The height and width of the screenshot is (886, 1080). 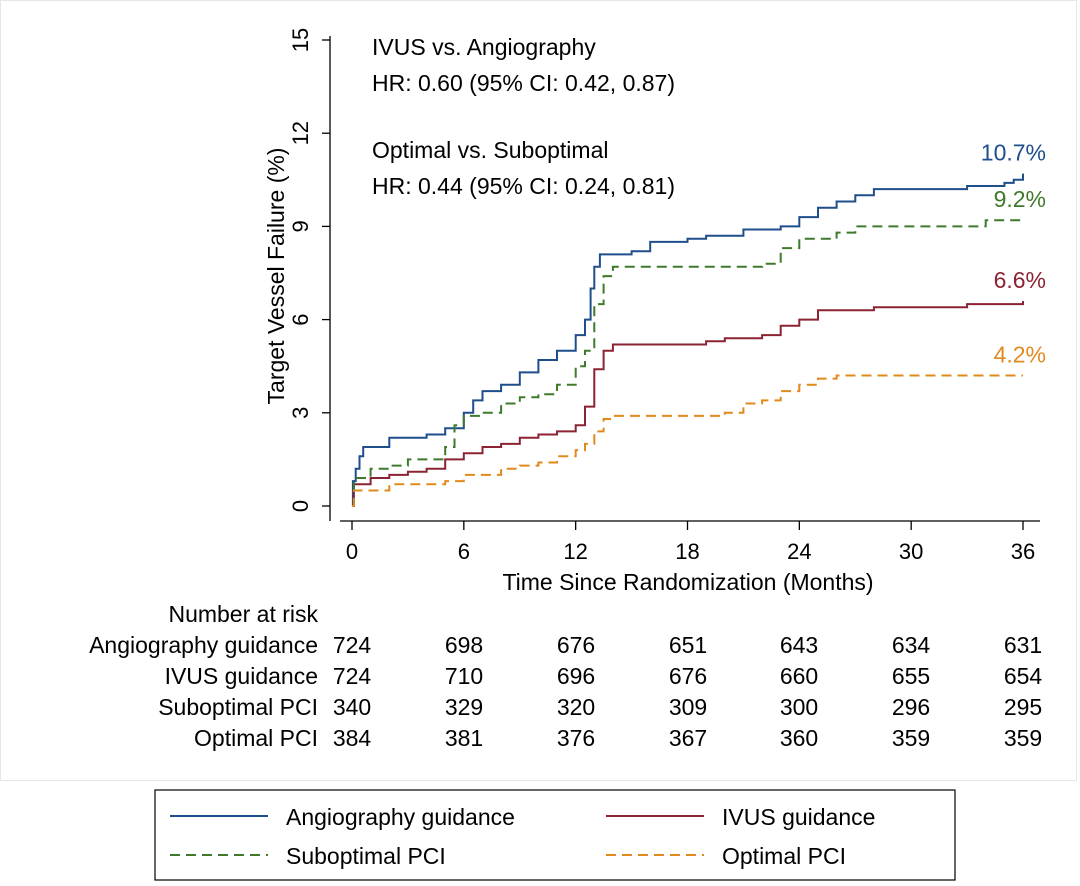 What do you see at coordinates (1020, 280) in the screenshot?
I see `end-label-1: 6.6%` at bounding box center [1020, 280].